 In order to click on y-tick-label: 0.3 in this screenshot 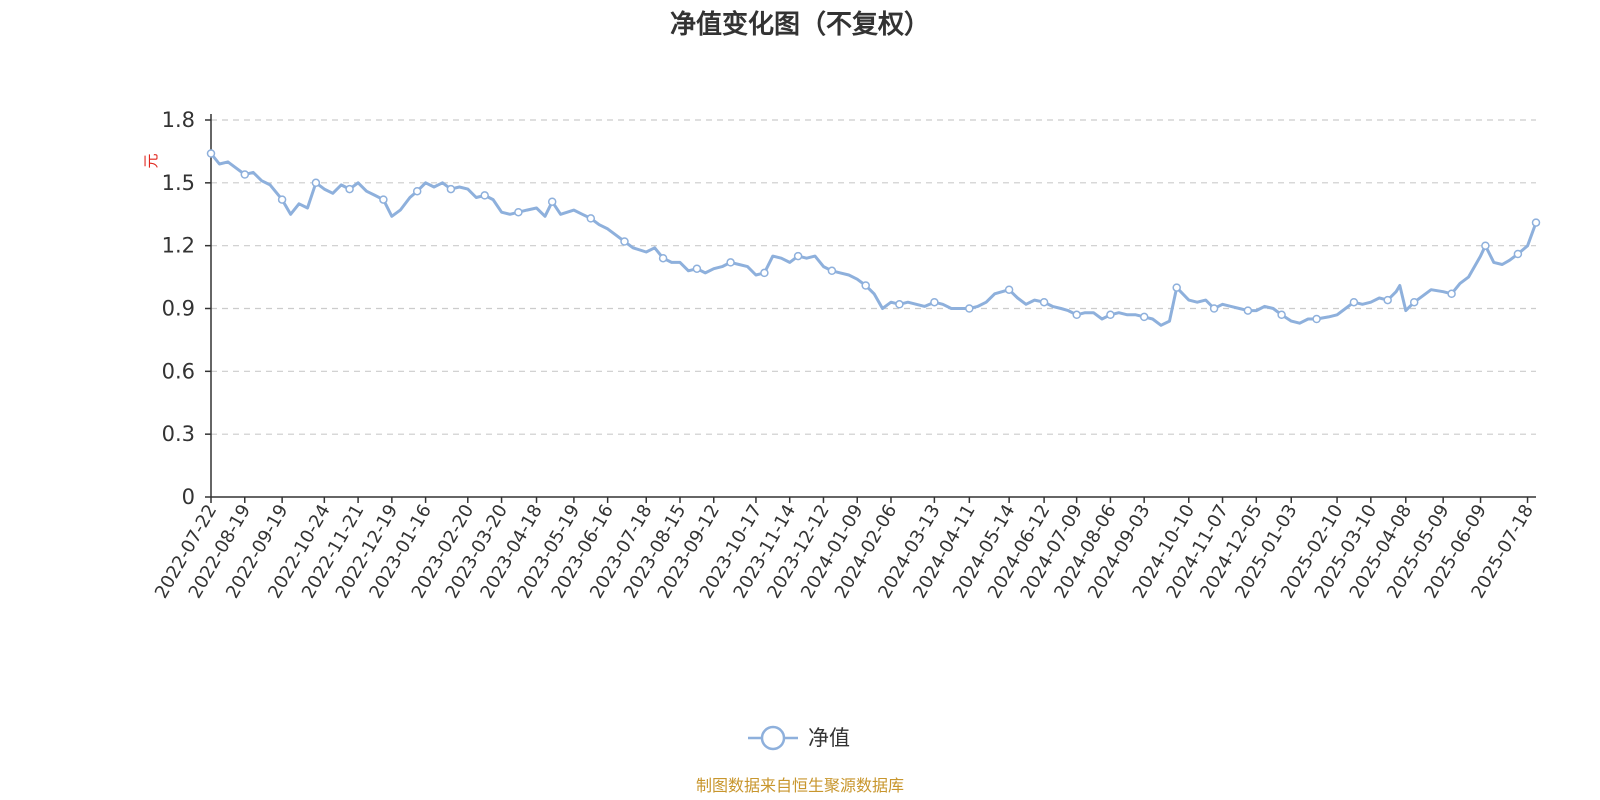, I will do `click(178, 434)`.